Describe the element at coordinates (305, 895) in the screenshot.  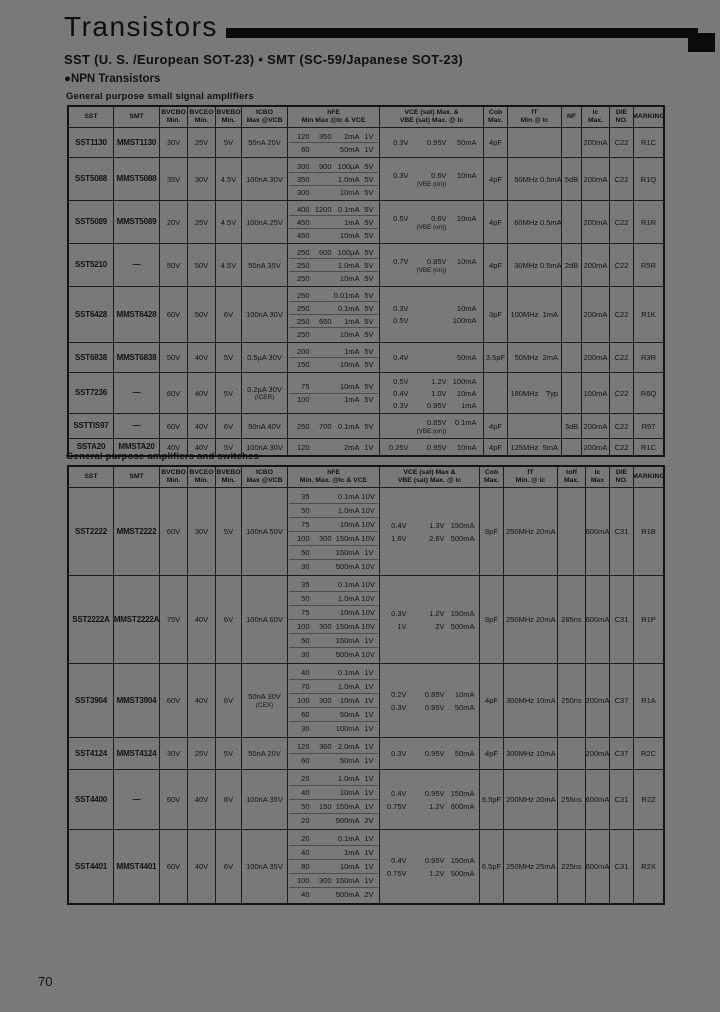
I see `hfe-value: 40` at that location.